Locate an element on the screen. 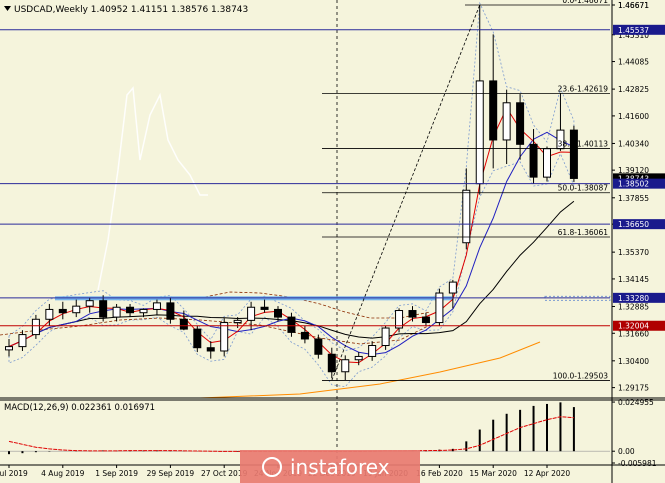  fib-label-5: 100.0-1.29503 is located at coordinates (580, 375).